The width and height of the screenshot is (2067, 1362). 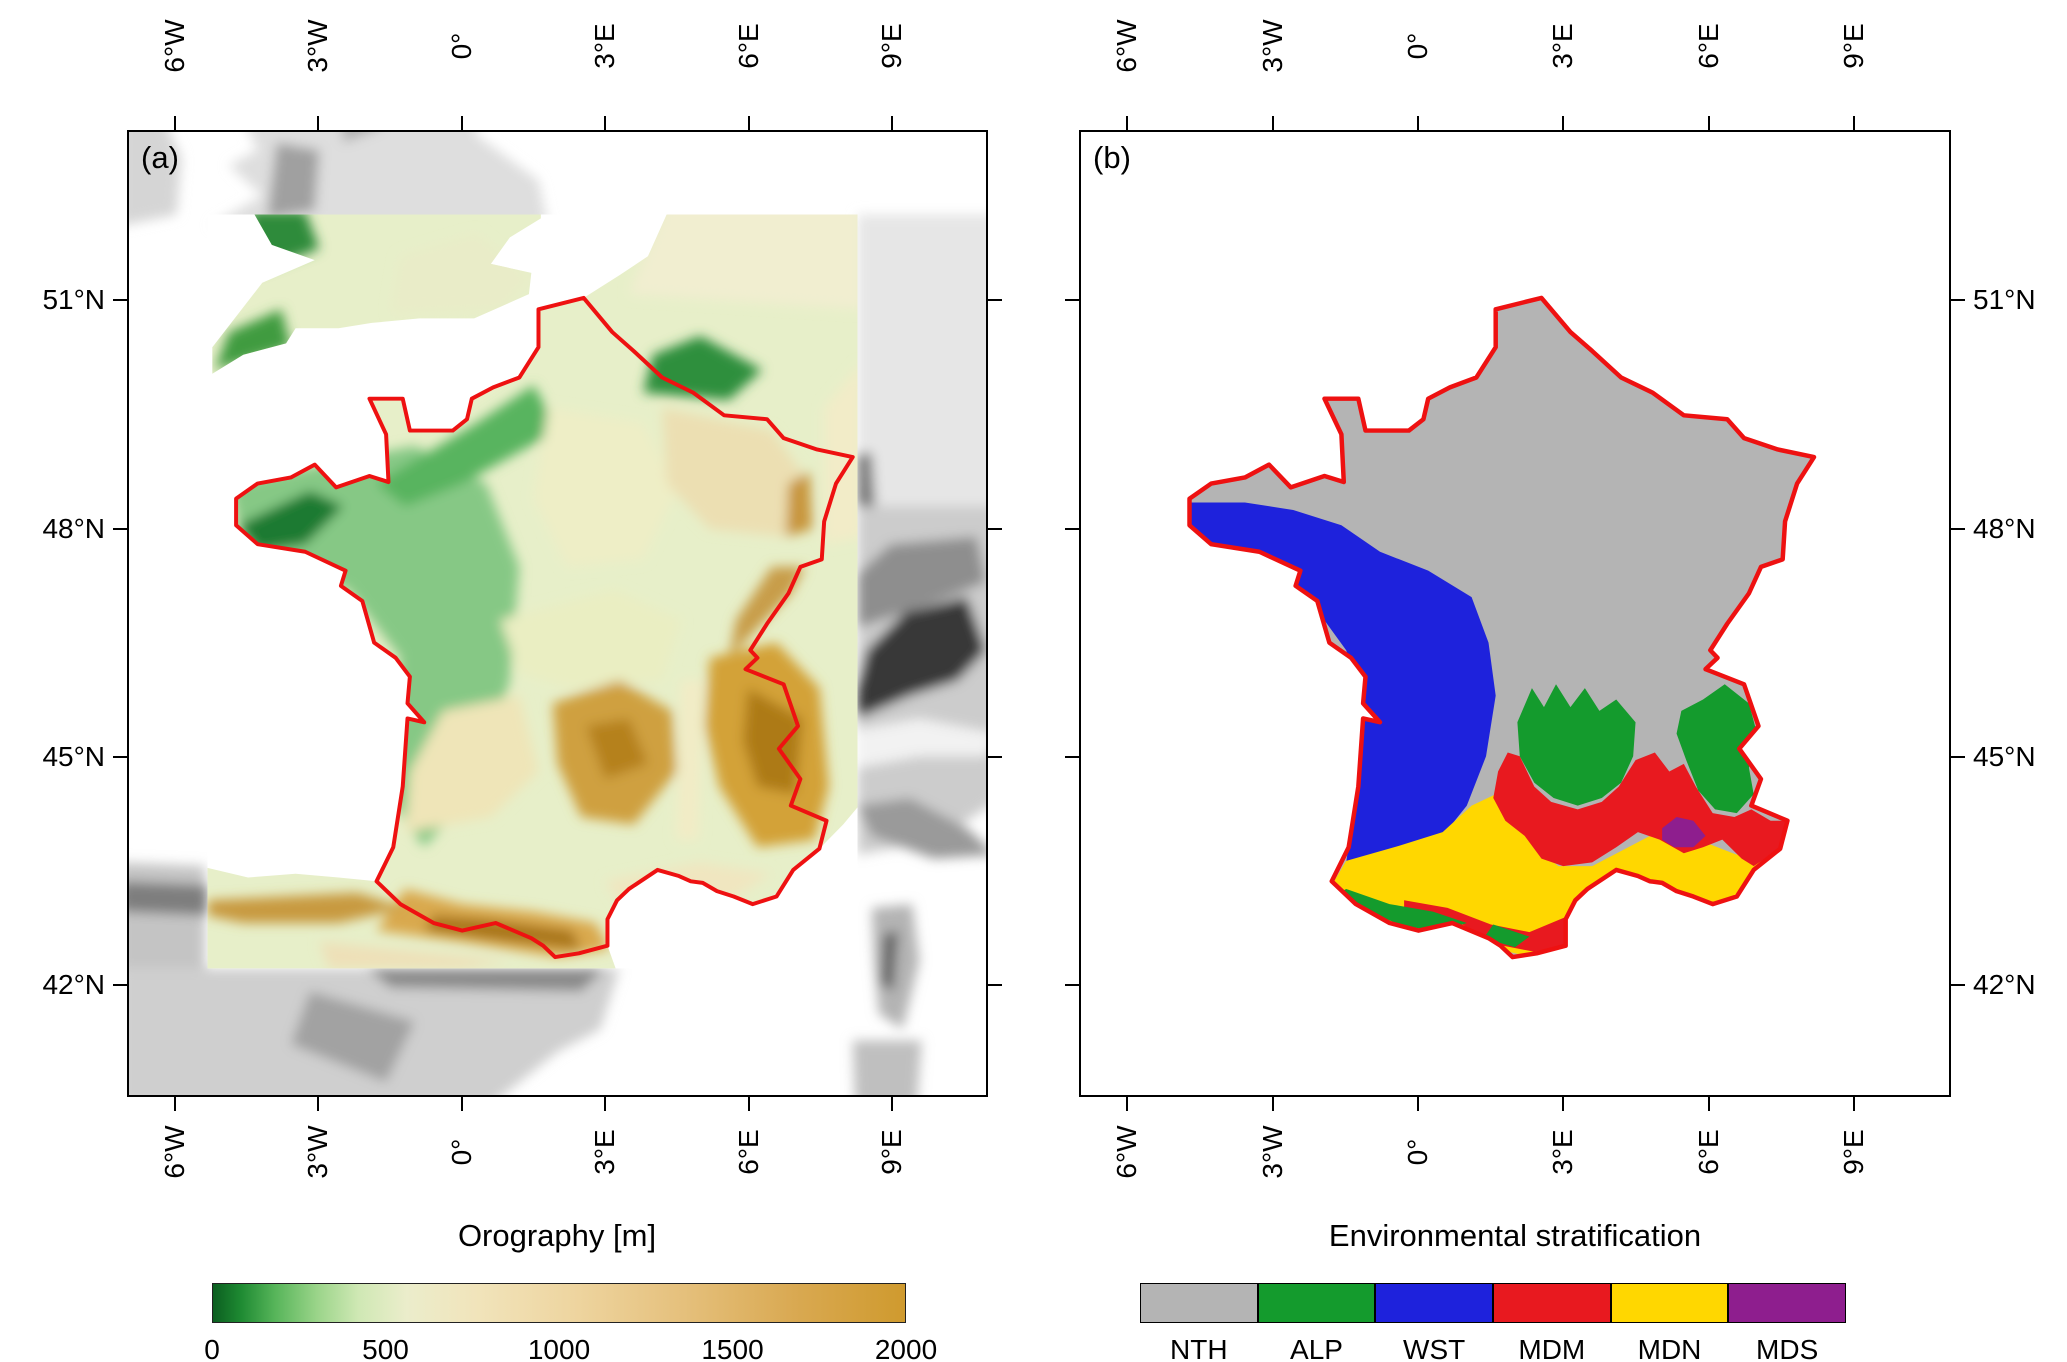 I want to click on legend-swatch-wst, so click(x=1434, y=1303).